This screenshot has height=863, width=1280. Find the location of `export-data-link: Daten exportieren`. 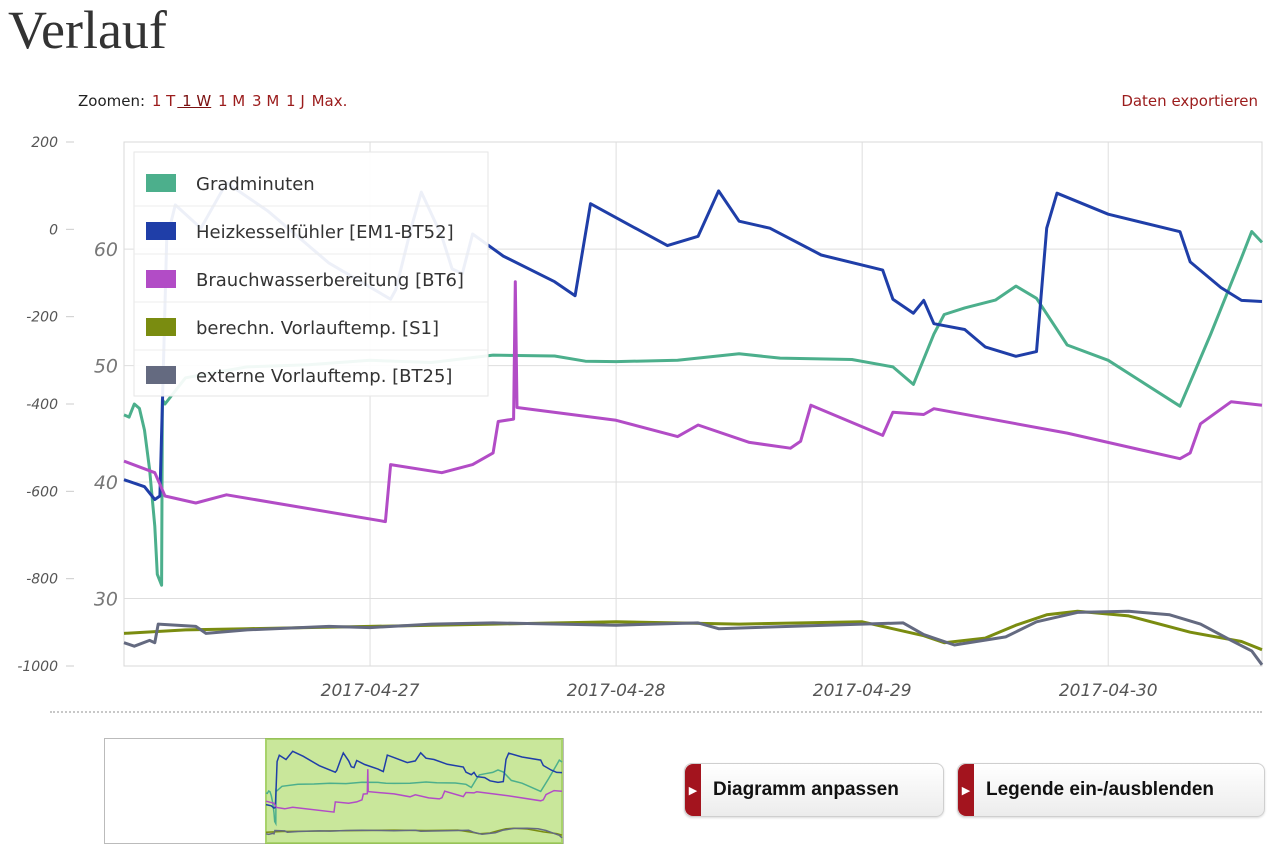

export-data-link: Daten exportieren is located at coordinates (1189, 101).